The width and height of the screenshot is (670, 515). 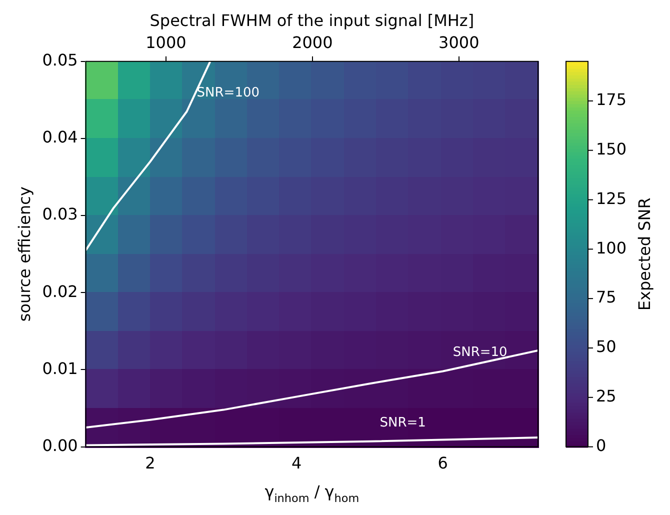 I want to click on series-label: SNR=1, so click(x=403, y=422).